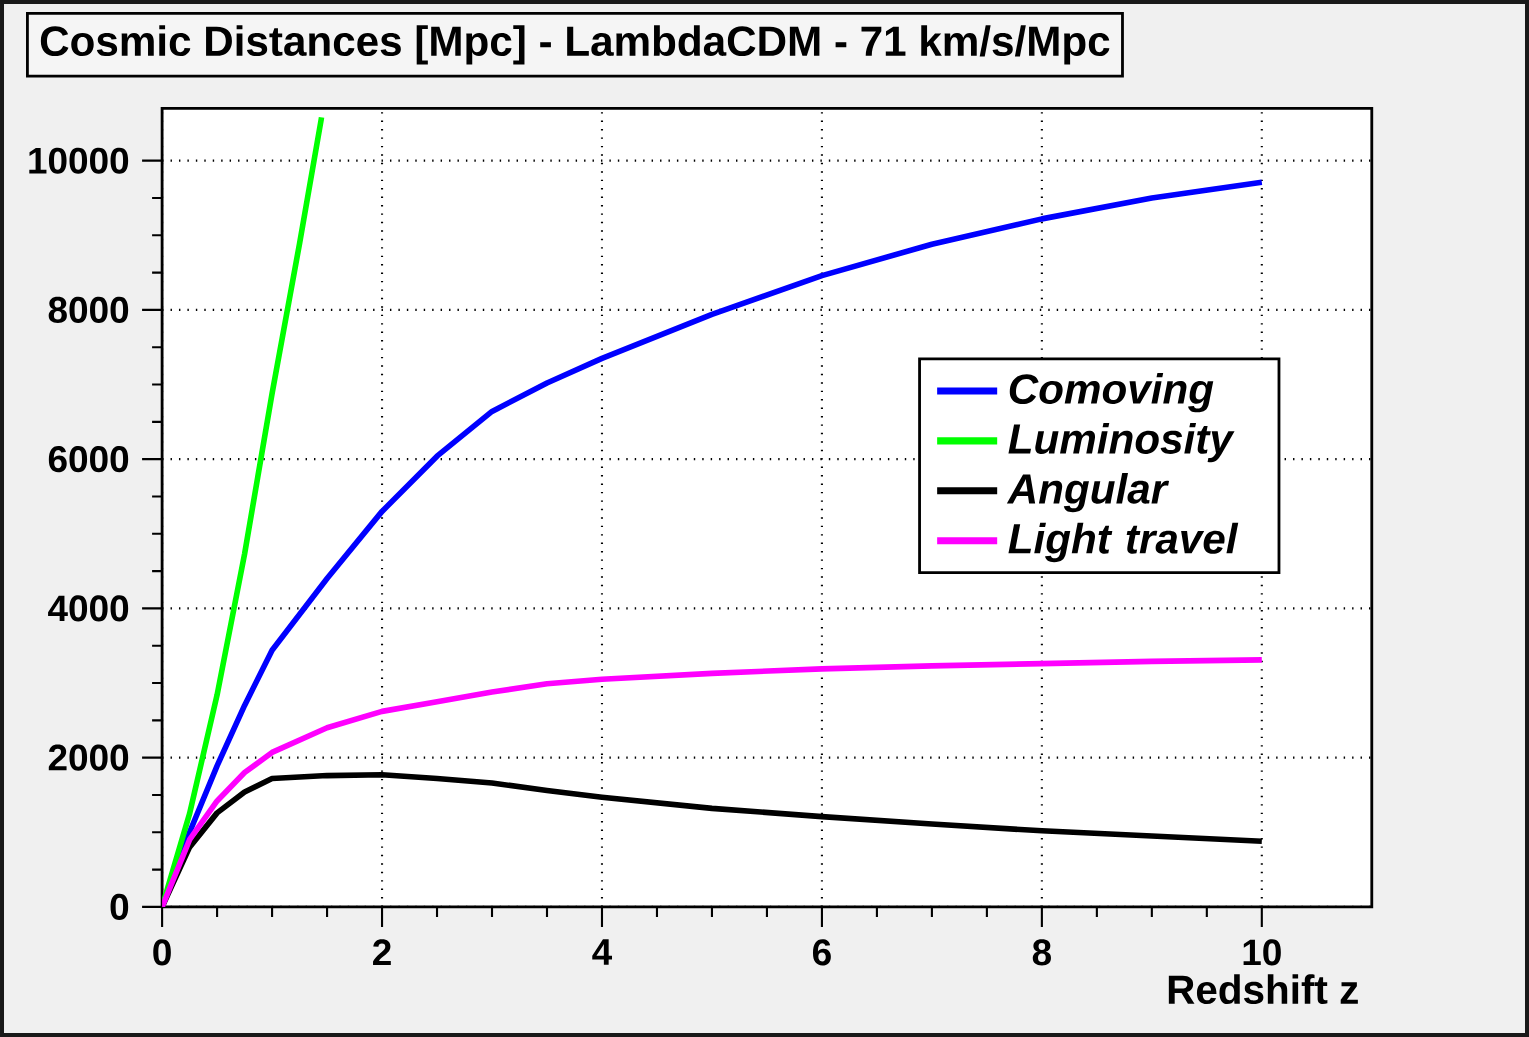 Image resolution: width=1529 pixels, height=1037 pixels. Describe the element at coordinates (119, 907) in the screenshot. I see `y-tick-label: 0` at that location.